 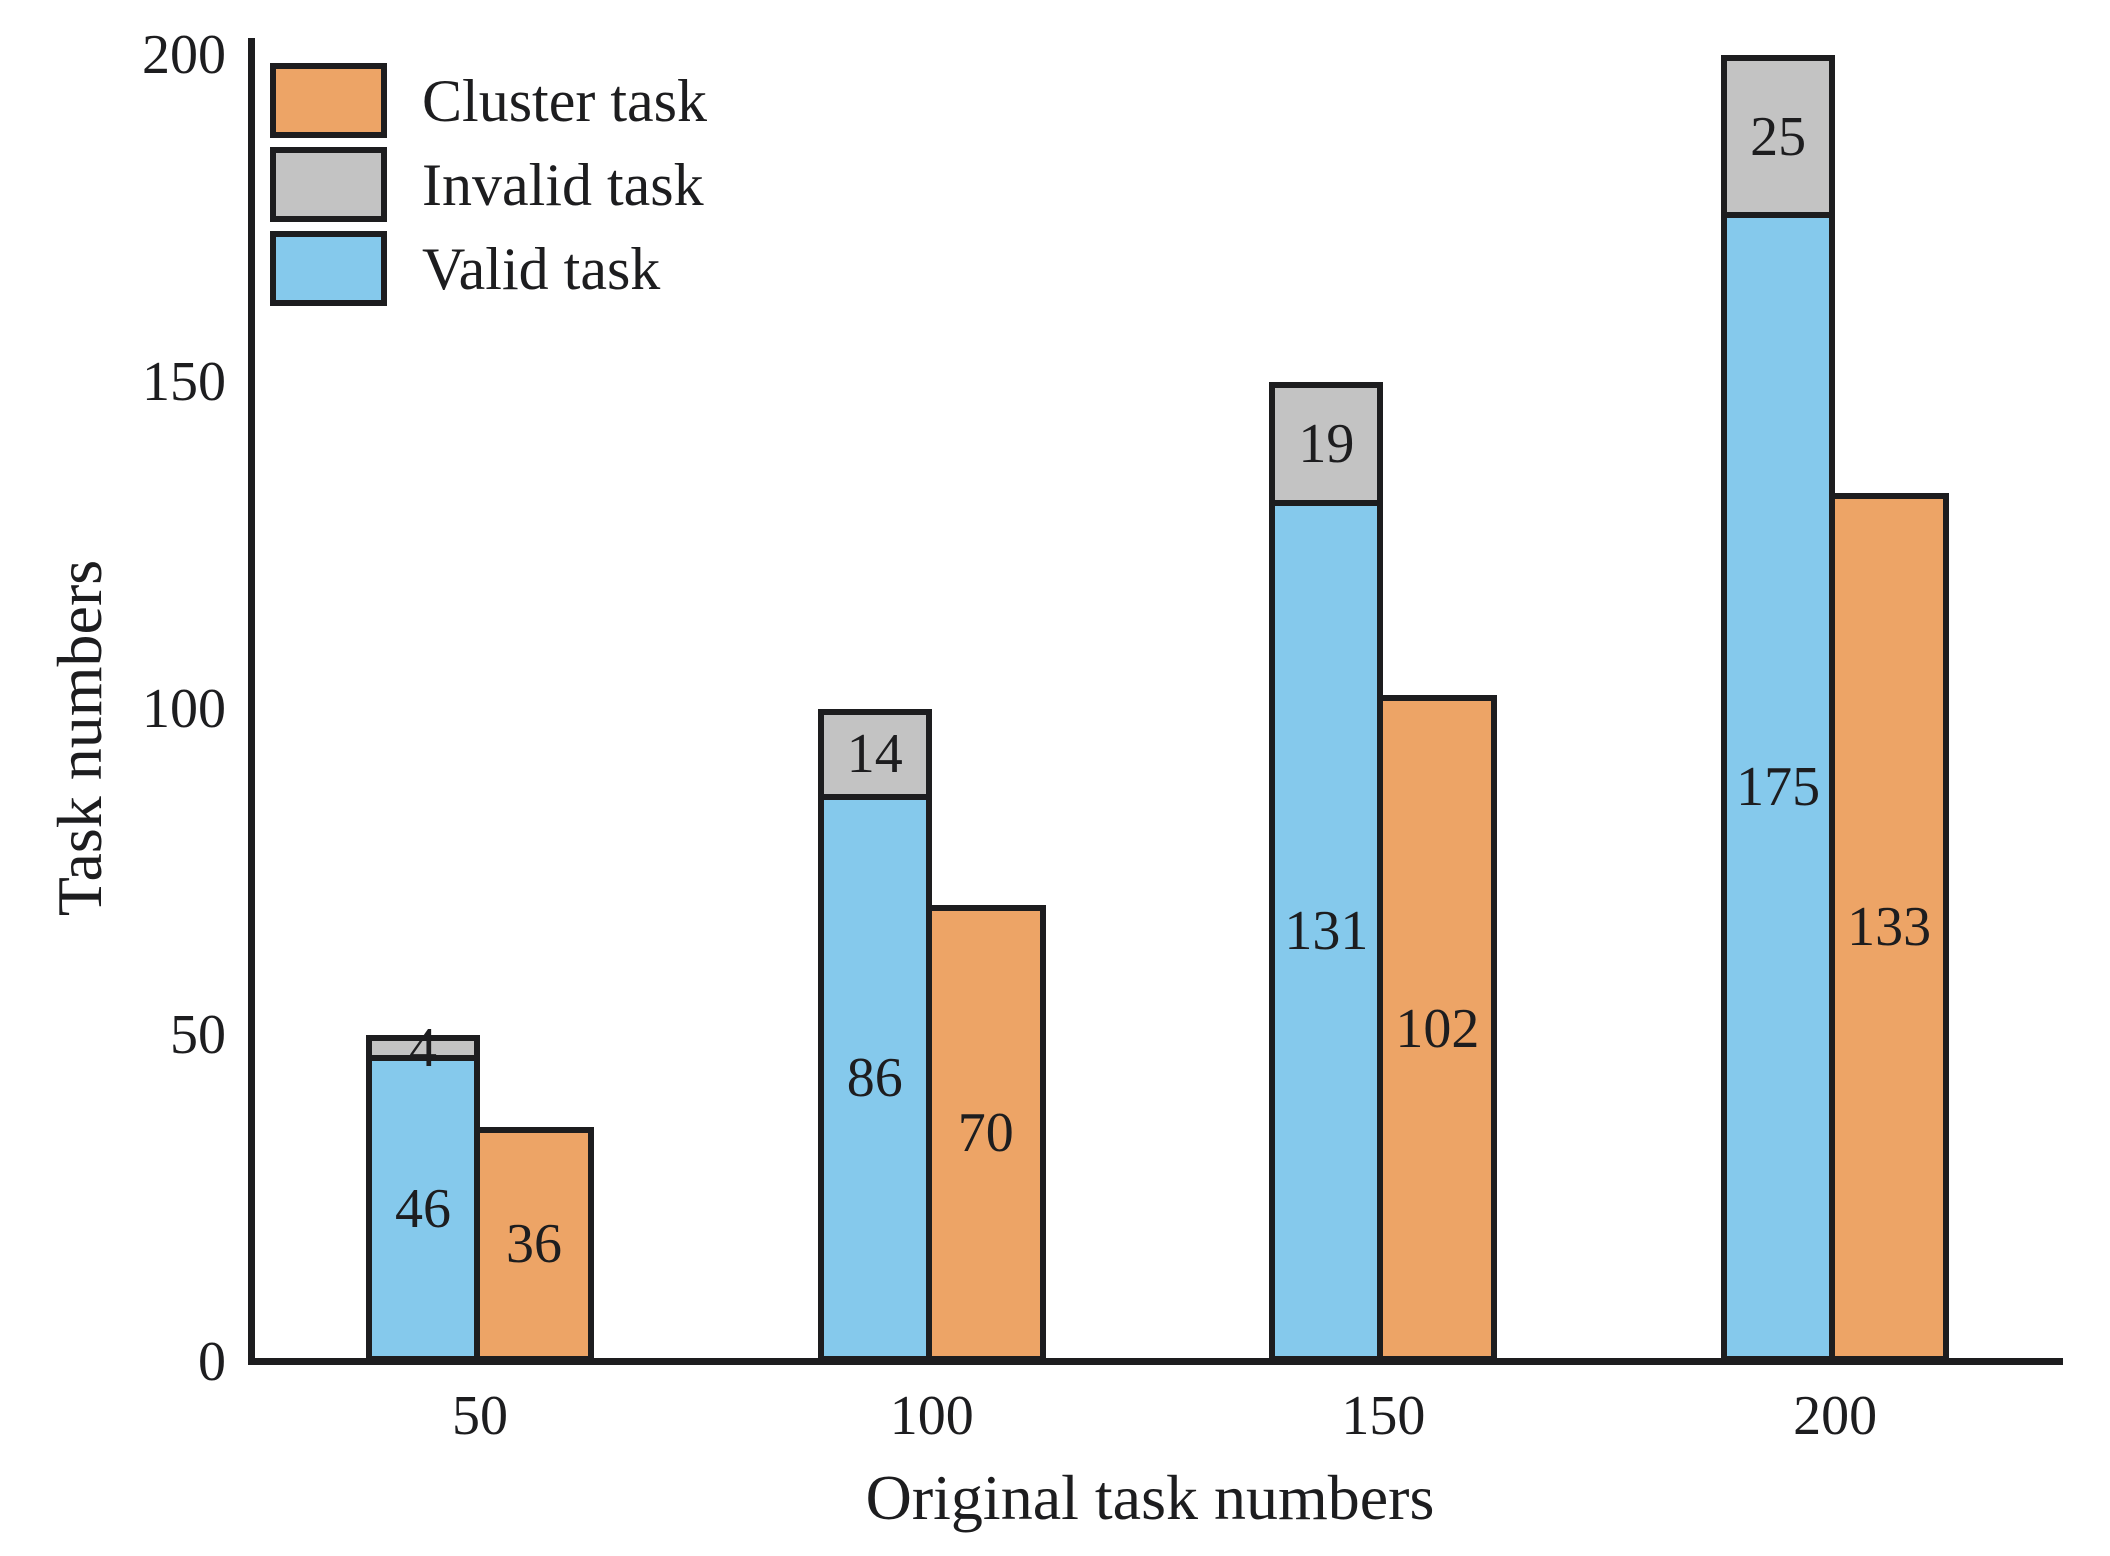 I want to click on y-tick-label: 0, so click(x=212, y=1362).